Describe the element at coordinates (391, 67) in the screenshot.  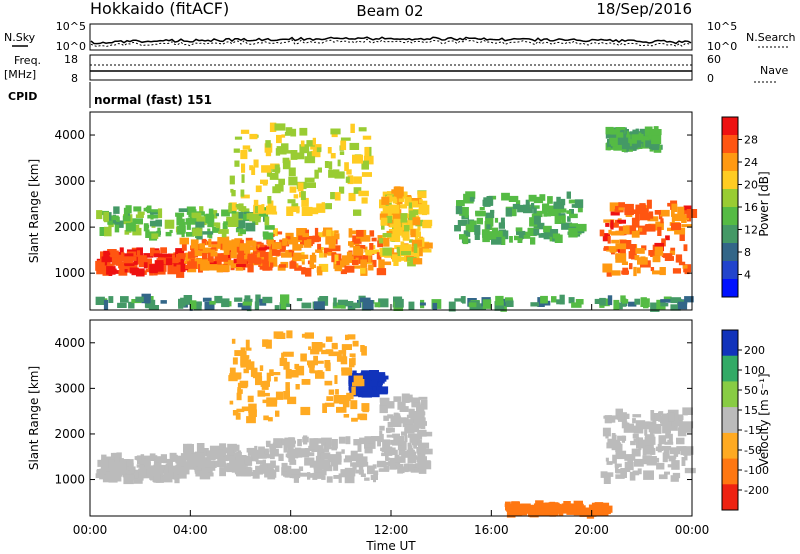
I see `freq-panel-frame` at that location.